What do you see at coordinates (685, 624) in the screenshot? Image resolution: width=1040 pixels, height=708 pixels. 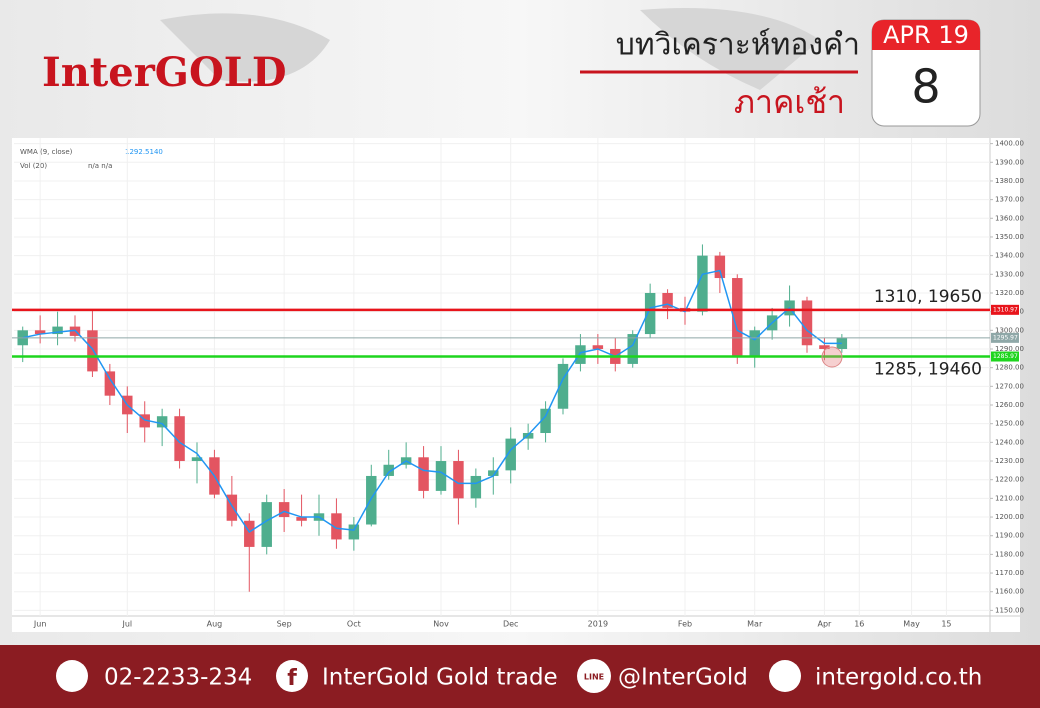 I see `x-tick-label: Feb` at bounding box center [685, 624].